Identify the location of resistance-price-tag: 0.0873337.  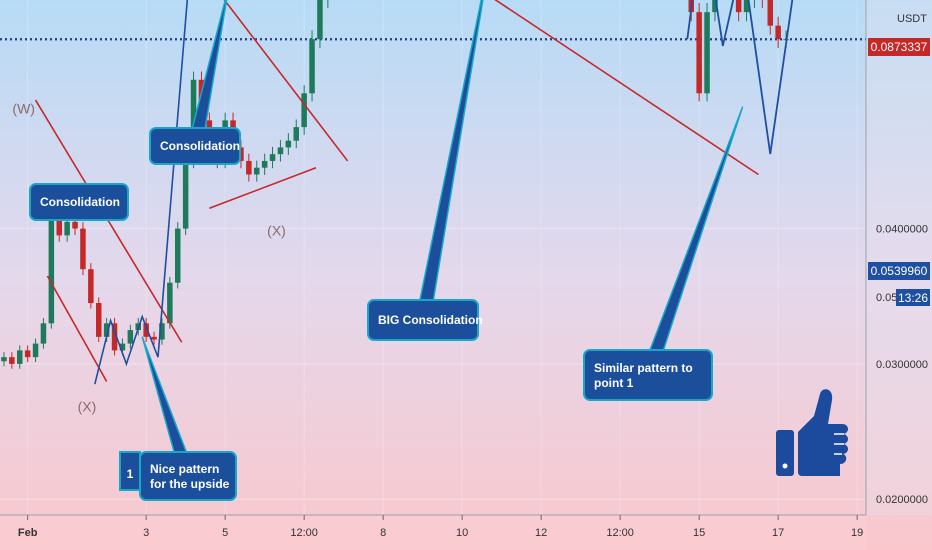
(899, 47).